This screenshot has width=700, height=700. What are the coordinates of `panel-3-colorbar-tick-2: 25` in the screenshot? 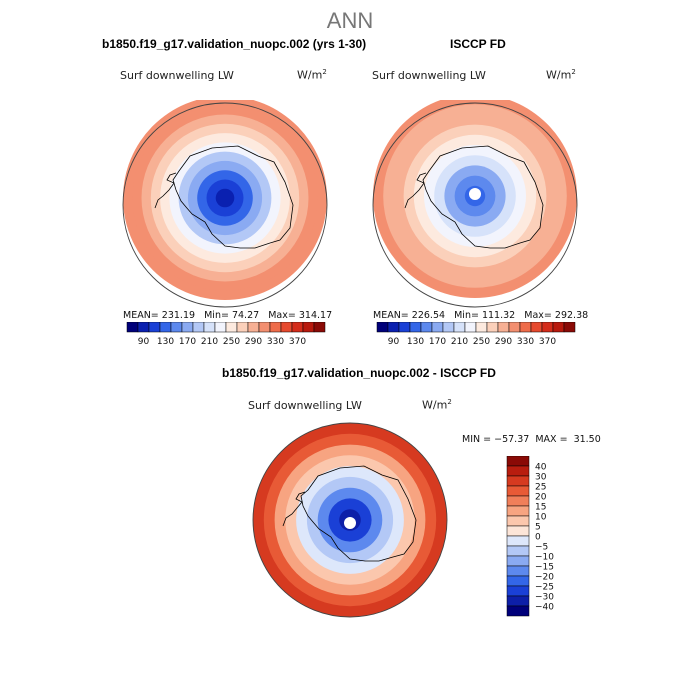 It's located at (540, 488).